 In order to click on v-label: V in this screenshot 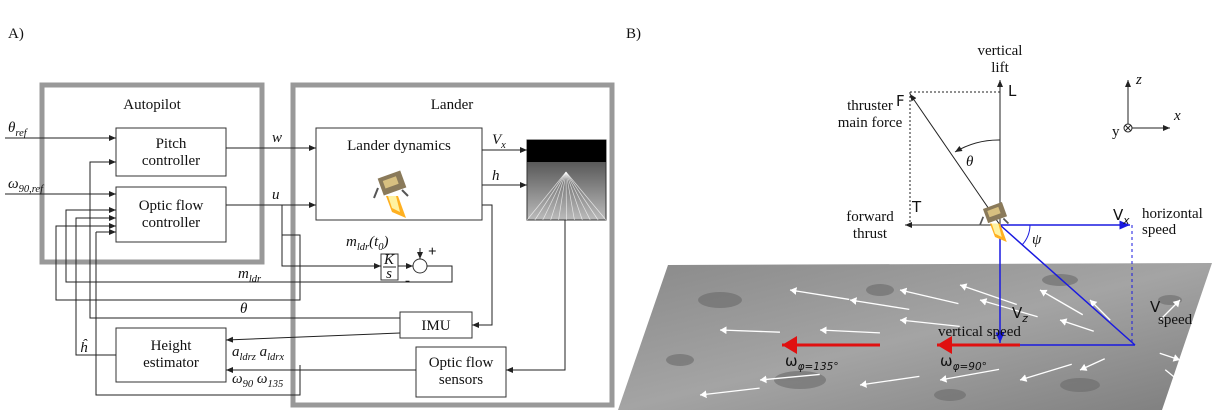, I will do `click(1155, 307)`.